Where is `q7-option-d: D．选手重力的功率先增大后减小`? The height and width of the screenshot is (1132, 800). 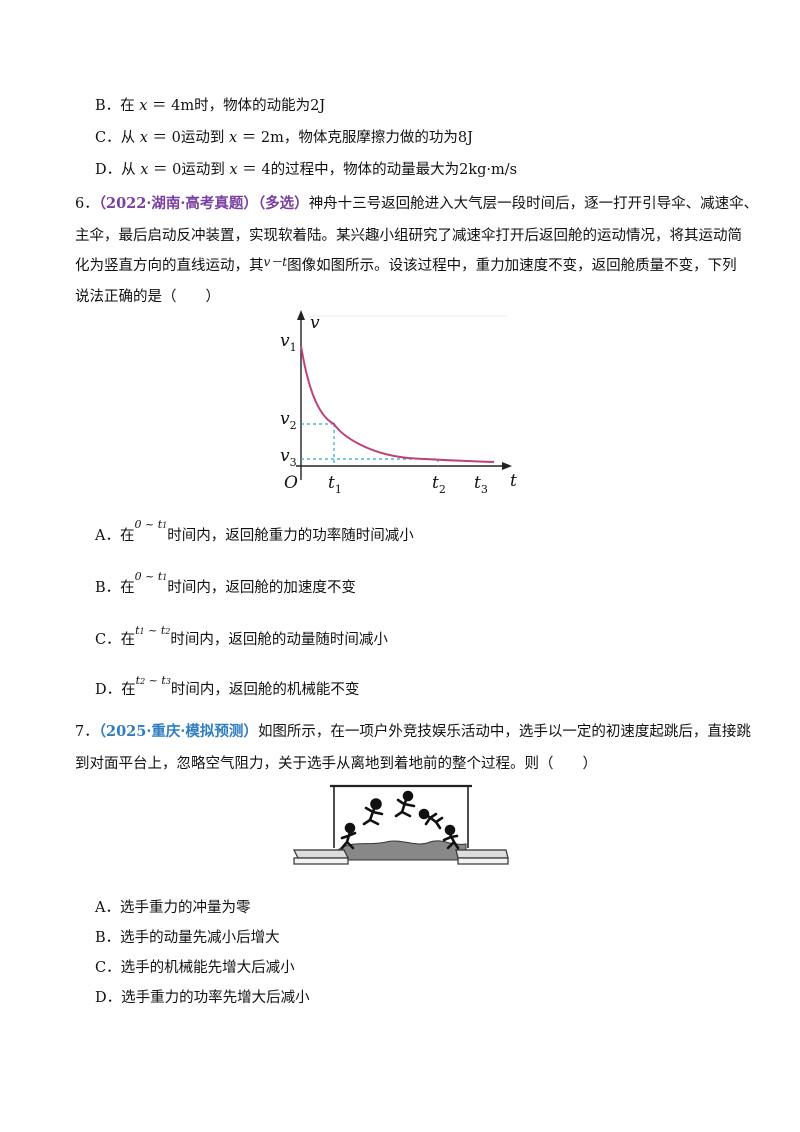 q7-option-d: D．选手重力的功率先增大后减小 is located at coordinates (202, 998).